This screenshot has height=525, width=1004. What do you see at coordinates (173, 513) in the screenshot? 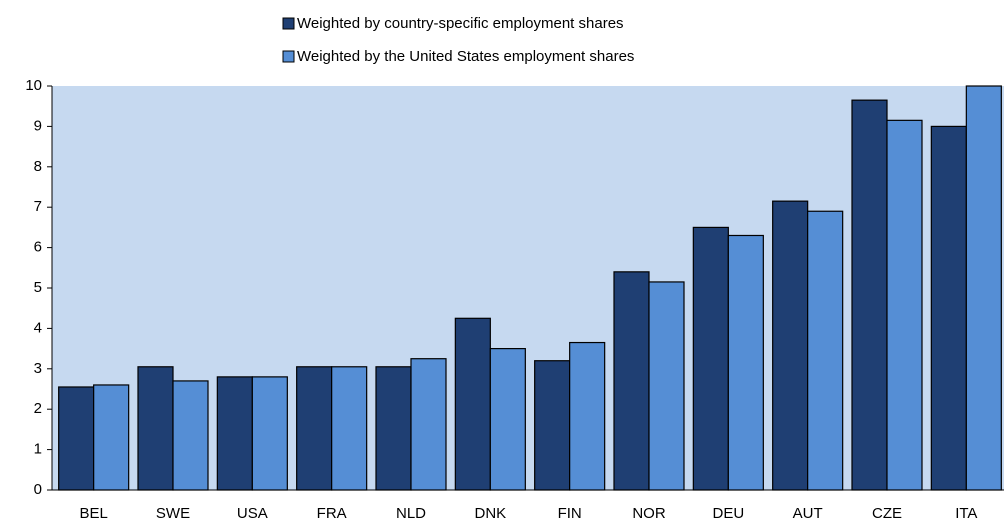
I see `x-tick-label: SWE` at bounding box center [173, 513].